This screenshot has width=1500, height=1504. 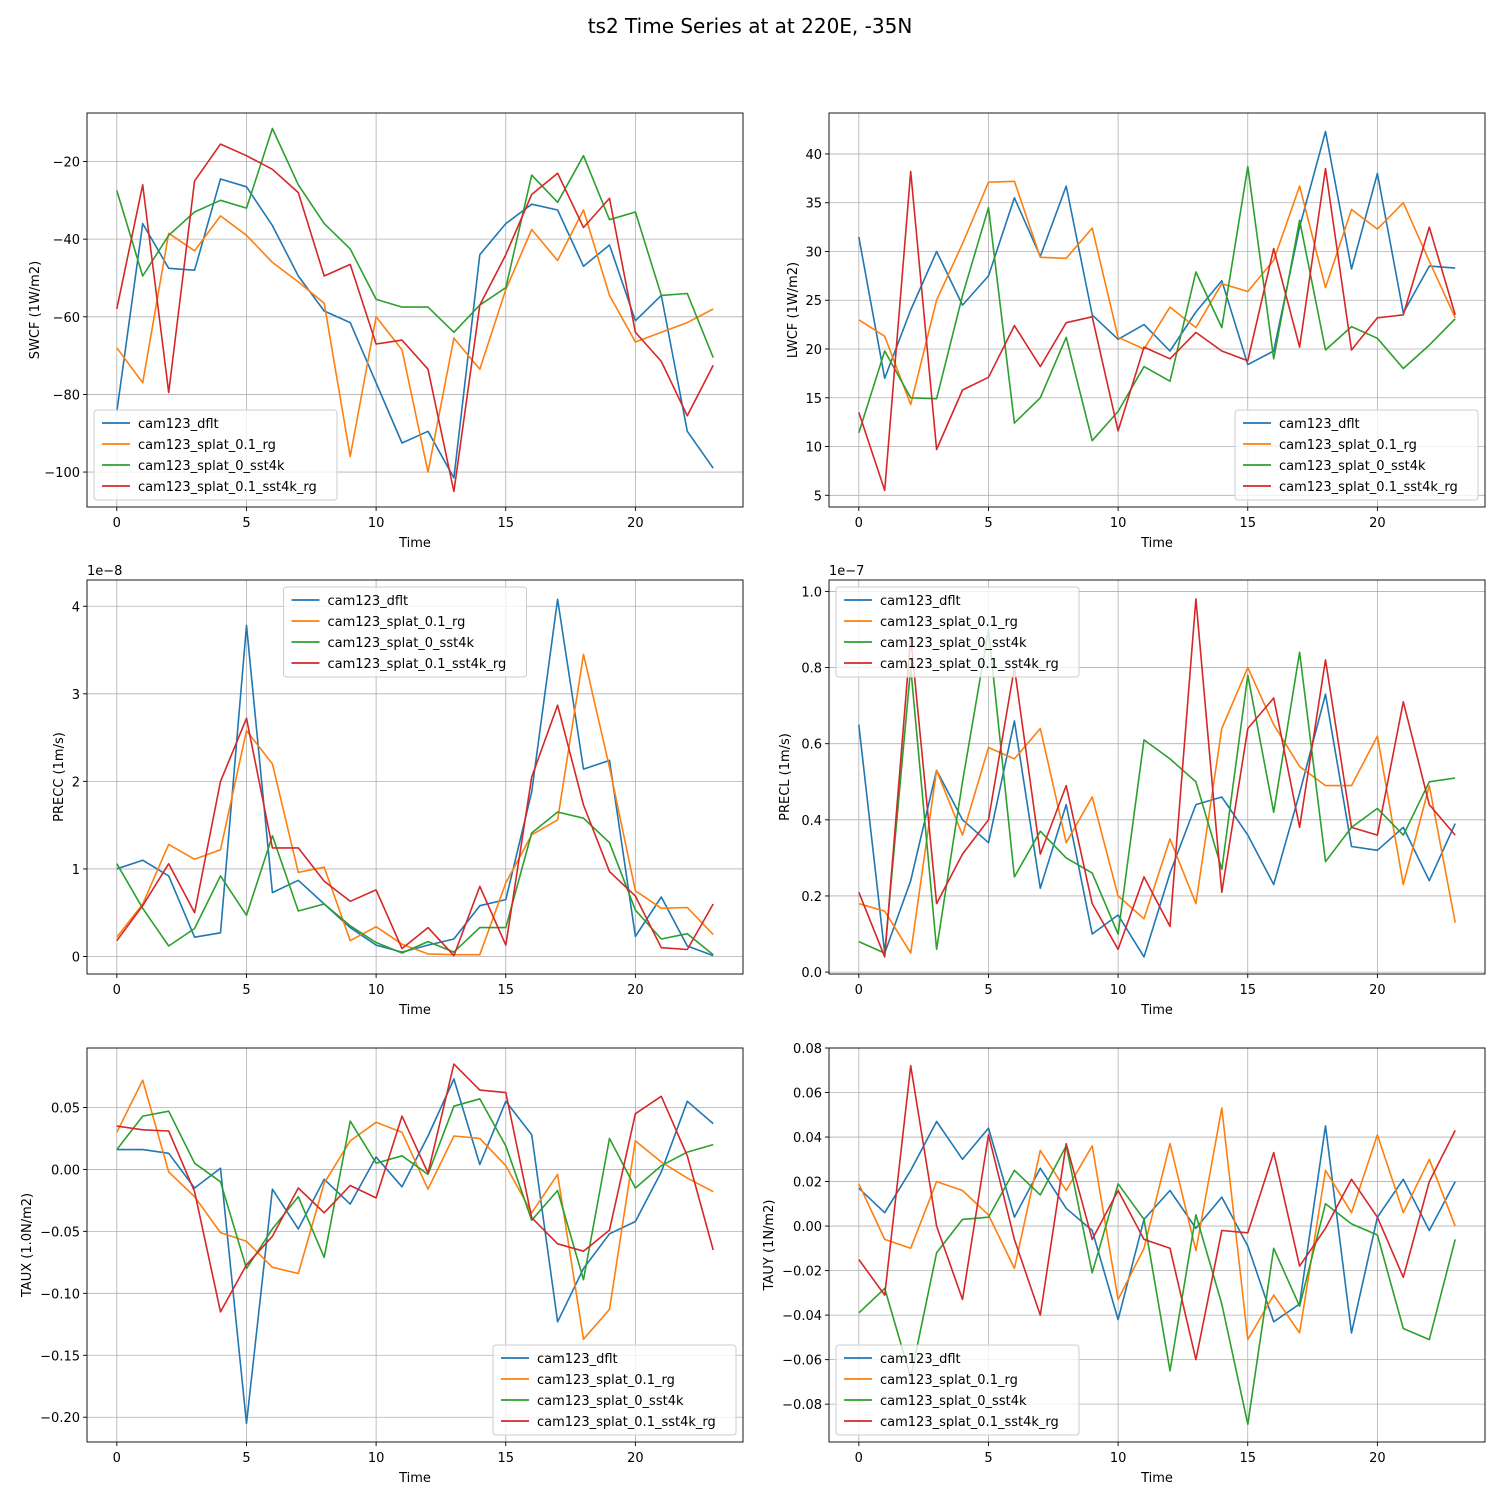 I want to click on y-axis-label: PRECC (1m/s), so click(x=59, y=777).